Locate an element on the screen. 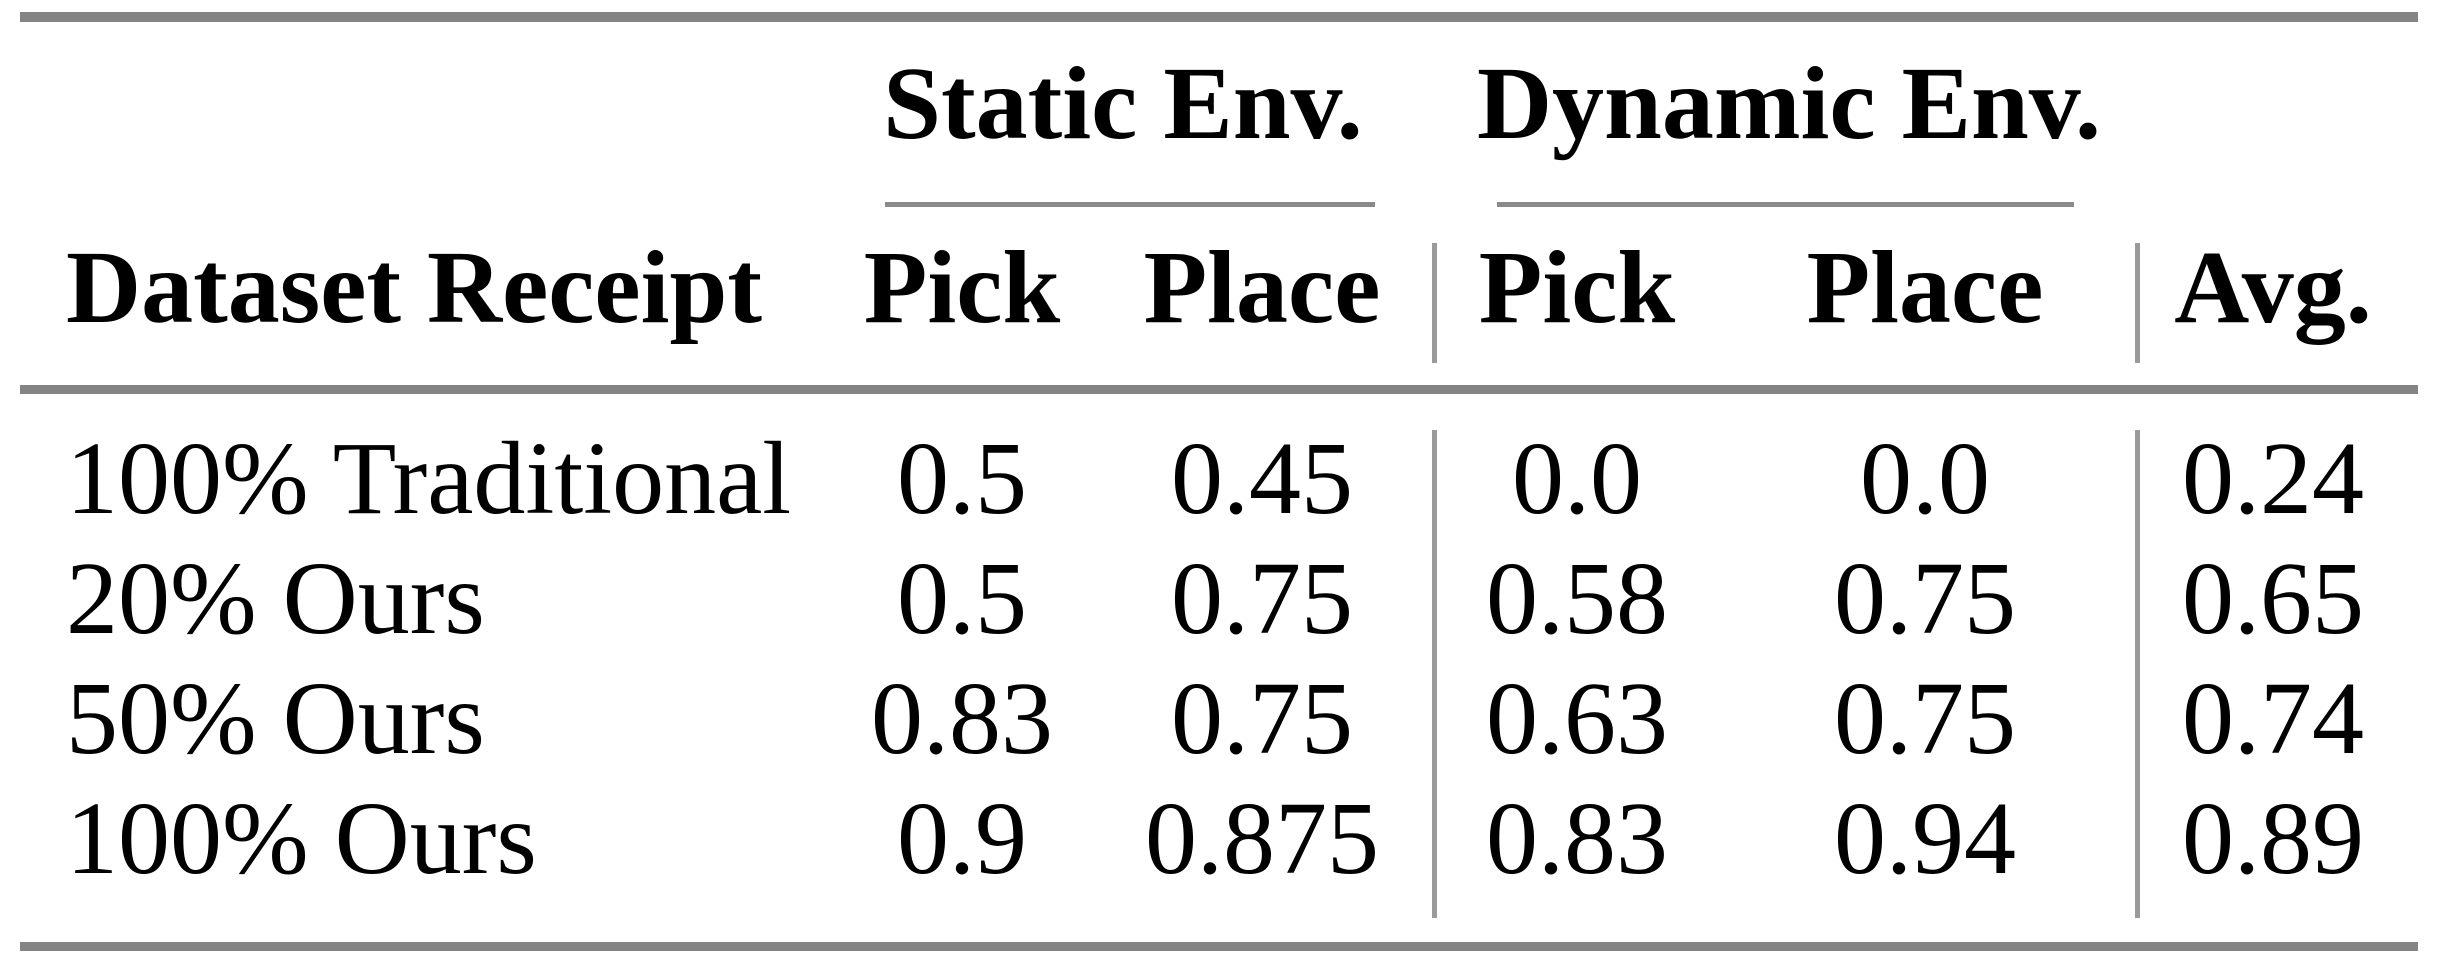 The height and width of the screenshot is (966, 2440). row-label: 100% Ours is located at coordinates (301, 838).